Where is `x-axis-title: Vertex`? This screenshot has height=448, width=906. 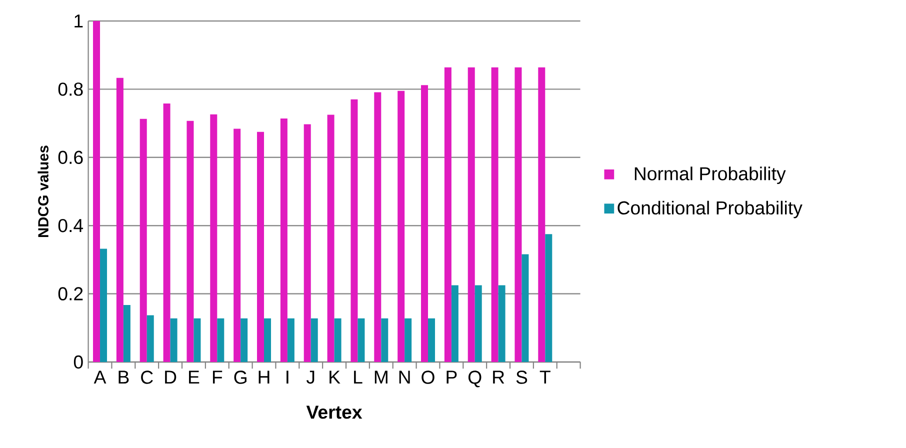
x-axis-title: Vertex is located at coordinates (334, 412).